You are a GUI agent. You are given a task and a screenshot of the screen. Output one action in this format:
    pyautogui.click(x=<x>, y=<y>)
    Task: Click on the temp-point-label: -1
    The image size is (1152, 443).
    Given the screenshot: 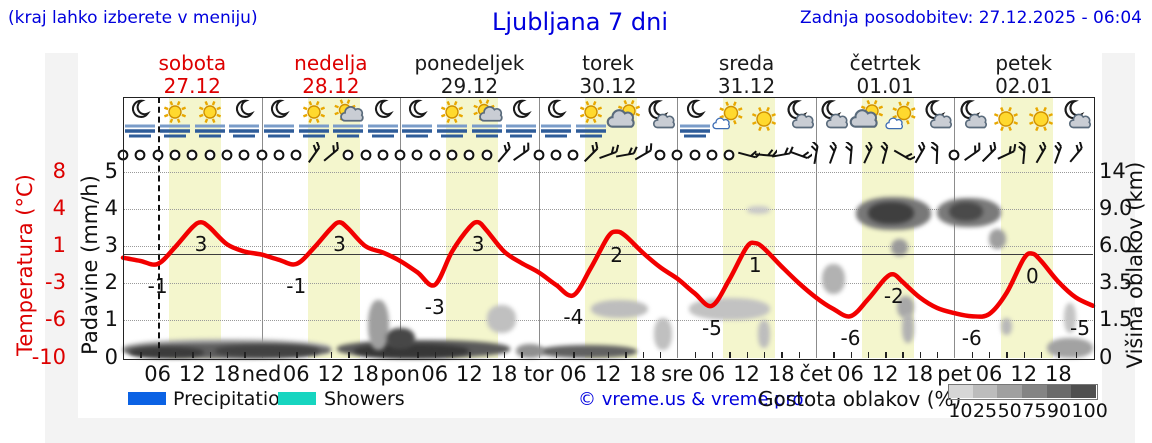 What is the action you would take?
    pyautogui.click(x=296, y=286)
    